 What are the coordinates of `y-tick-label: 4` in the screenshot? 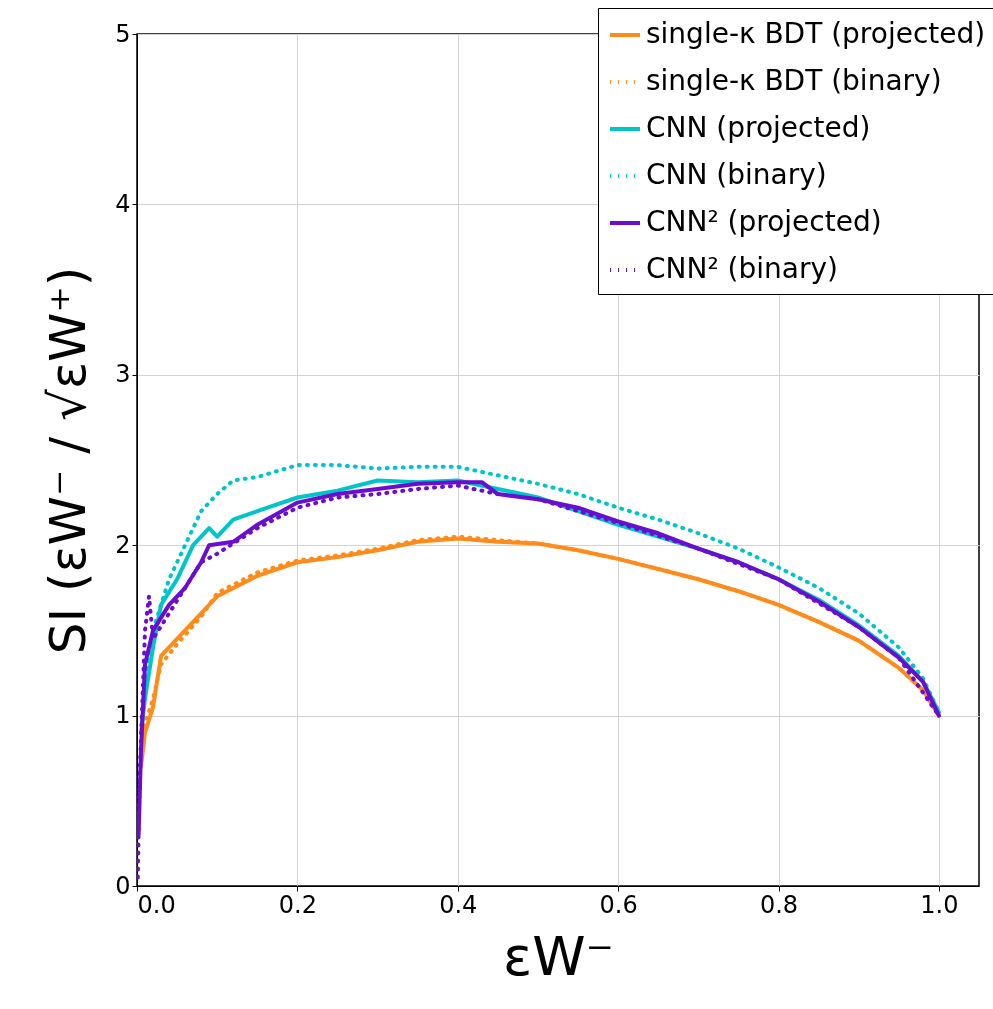 It's located at (123, 203).